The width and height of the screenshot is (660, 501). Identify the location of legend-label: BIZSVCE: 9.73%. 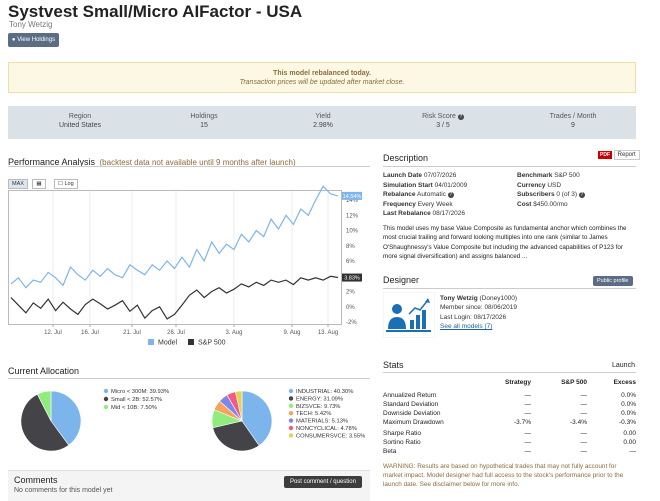
(318, 407).